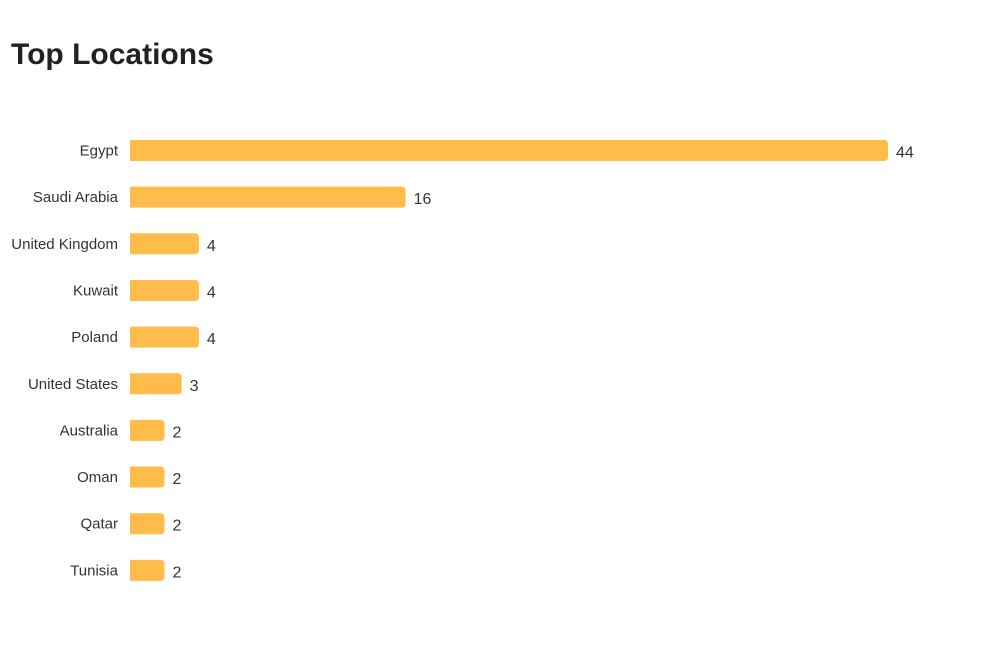 The image size is (1006, 652). I want to click on category-label-oman: Oman, so click(97, 477).